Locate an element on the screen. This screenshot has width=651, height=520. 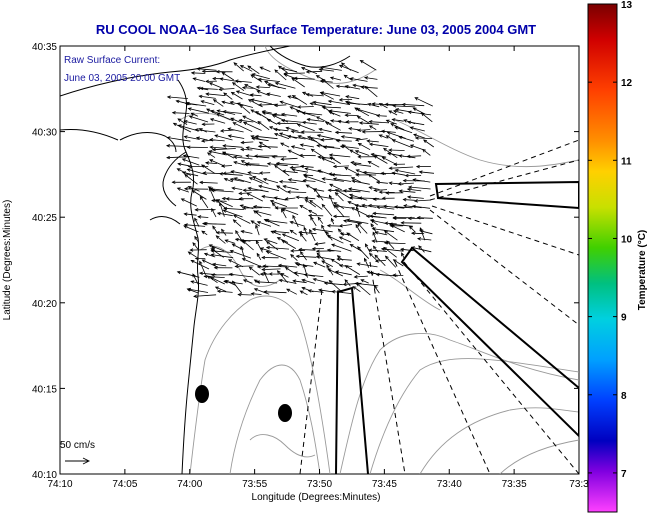
y-tick-label: 40:35 is located at coordinates (44, 47).